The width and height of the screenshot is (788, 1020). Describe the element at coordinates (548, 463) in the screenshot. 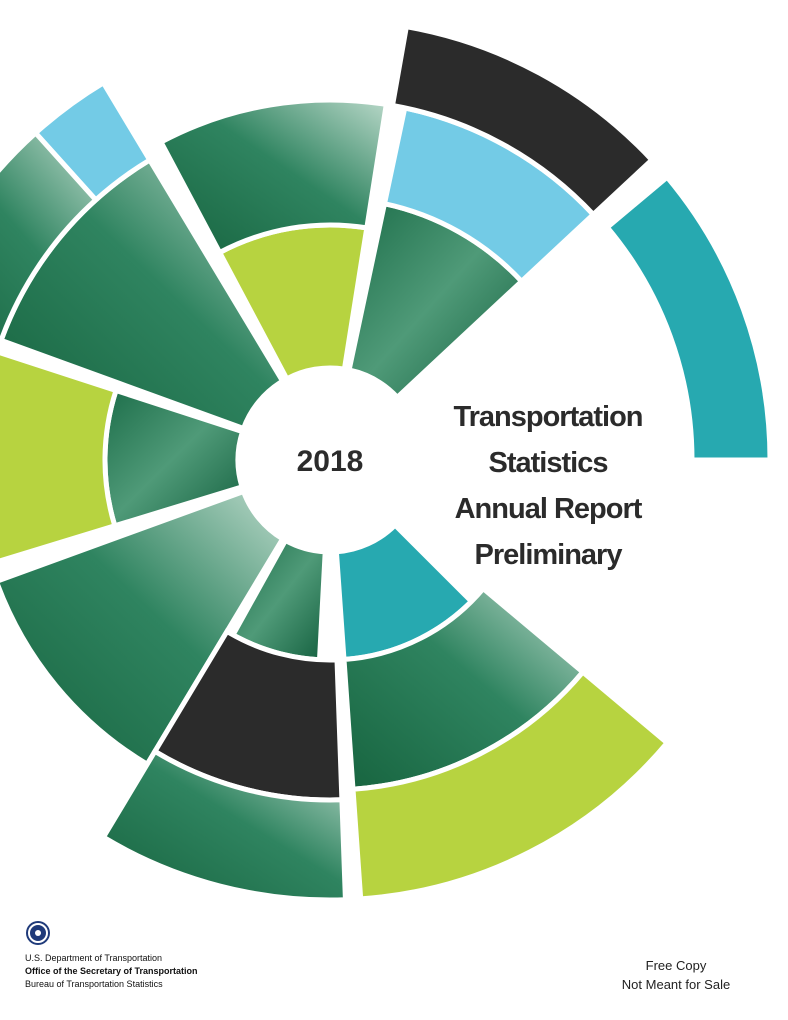

I see `title-line: Statistics` at that location.